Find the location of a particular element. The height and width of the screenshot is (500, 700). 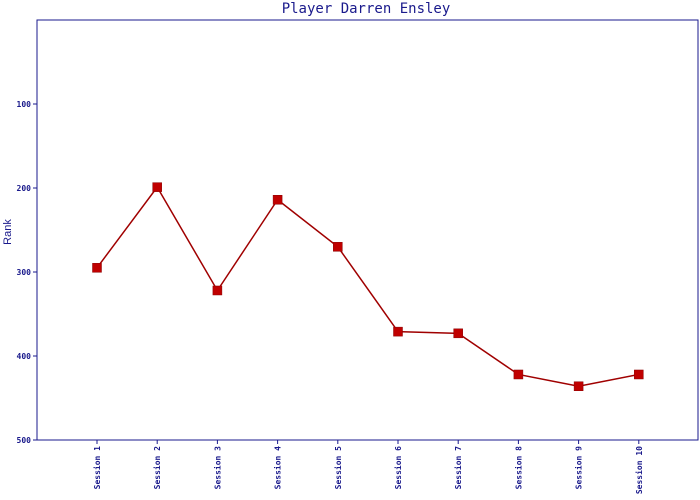

x-tick-label: Session 9 is located at coordinates (579, 468).